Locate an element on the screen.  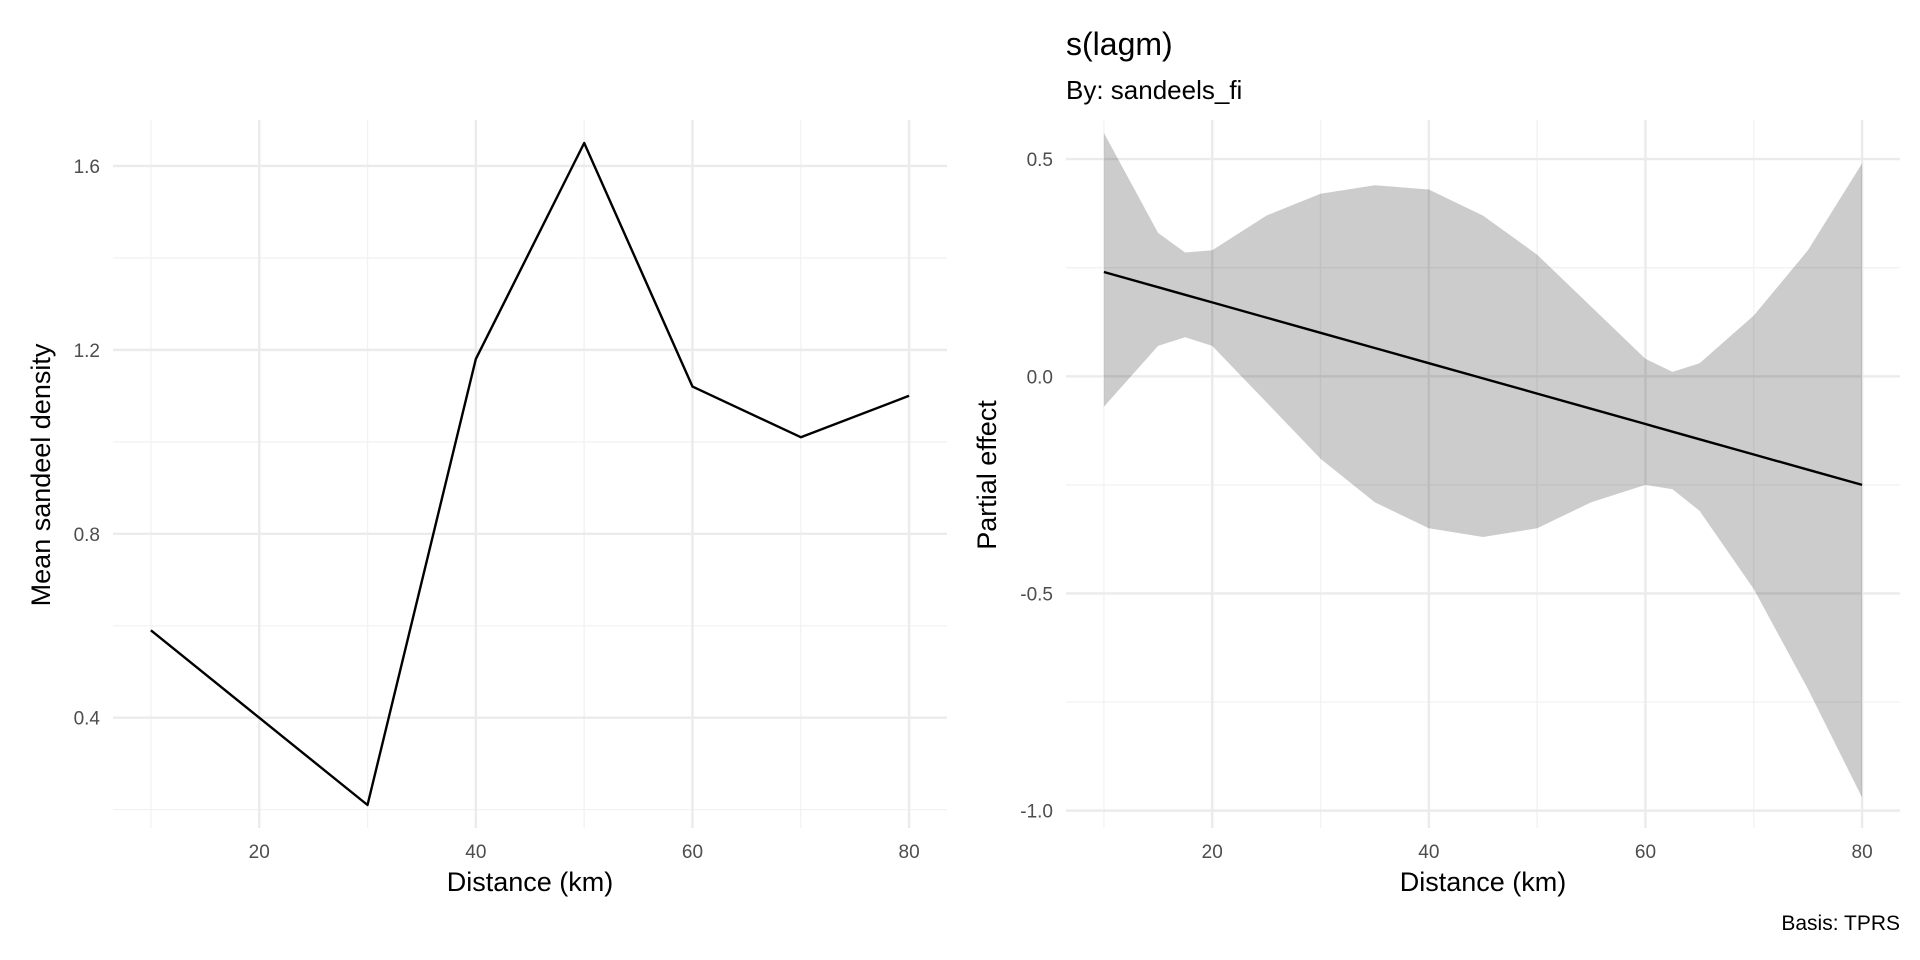
right-y-tick-label: -1.0 is located at coordinates (1036, 812).